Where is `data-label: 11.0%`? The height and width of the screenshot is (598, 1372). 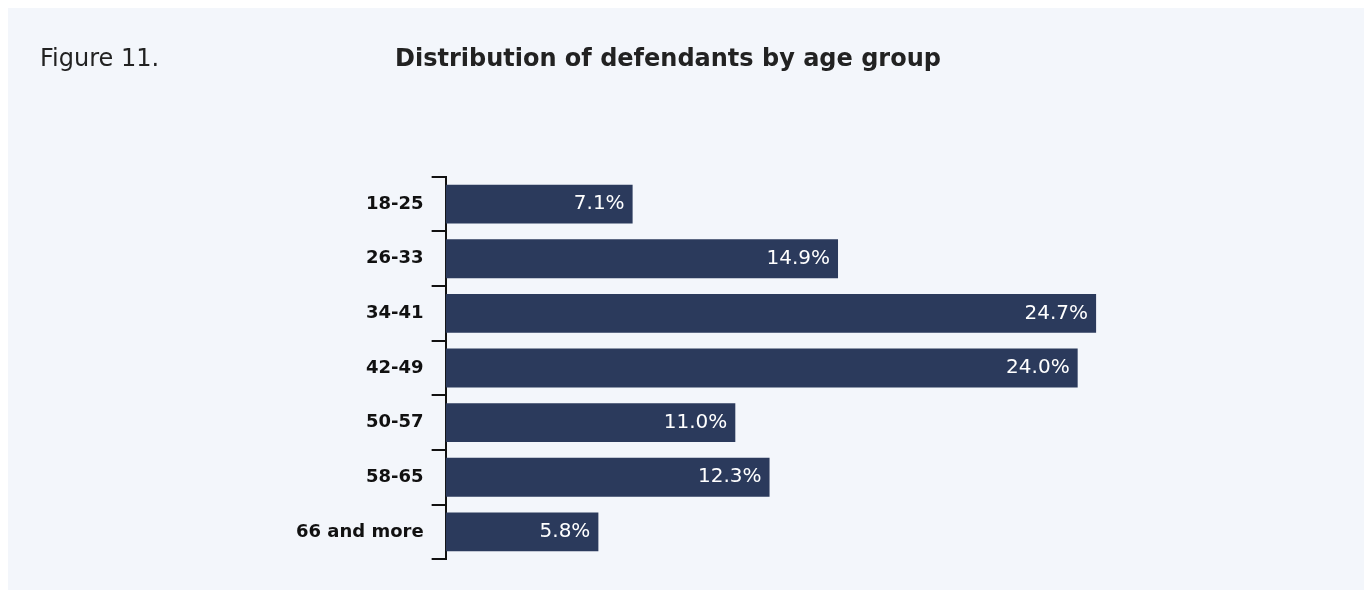 data-label: 11.0% is located at coordinates (695, 420).